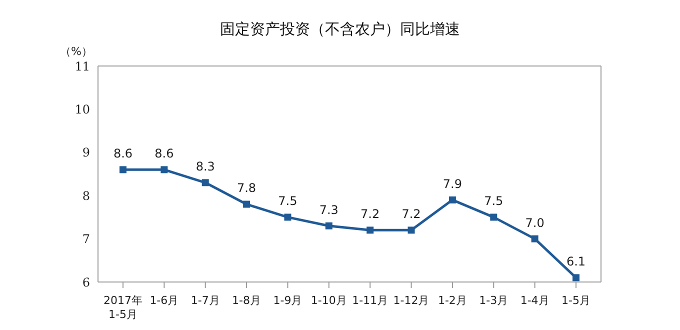  I want to click on x-tick-label: 1-9月, so click(287, 300).